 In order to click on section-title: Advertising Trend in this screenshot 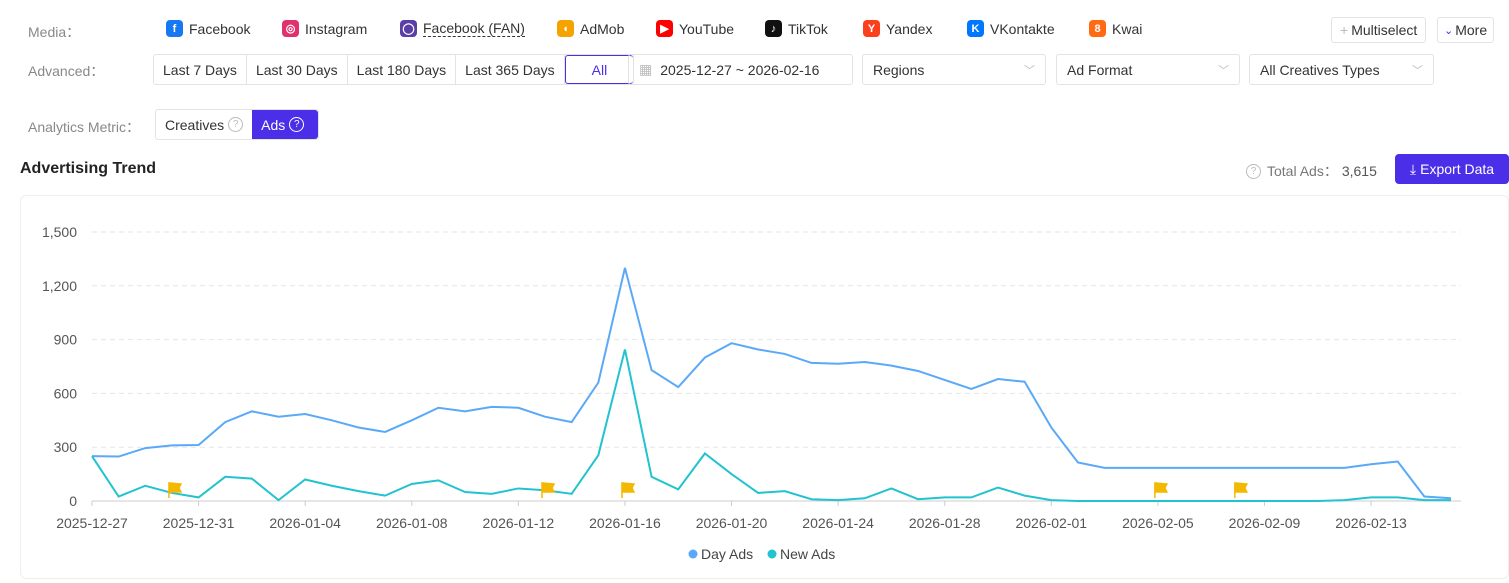, I will do `click(88, 169)`.